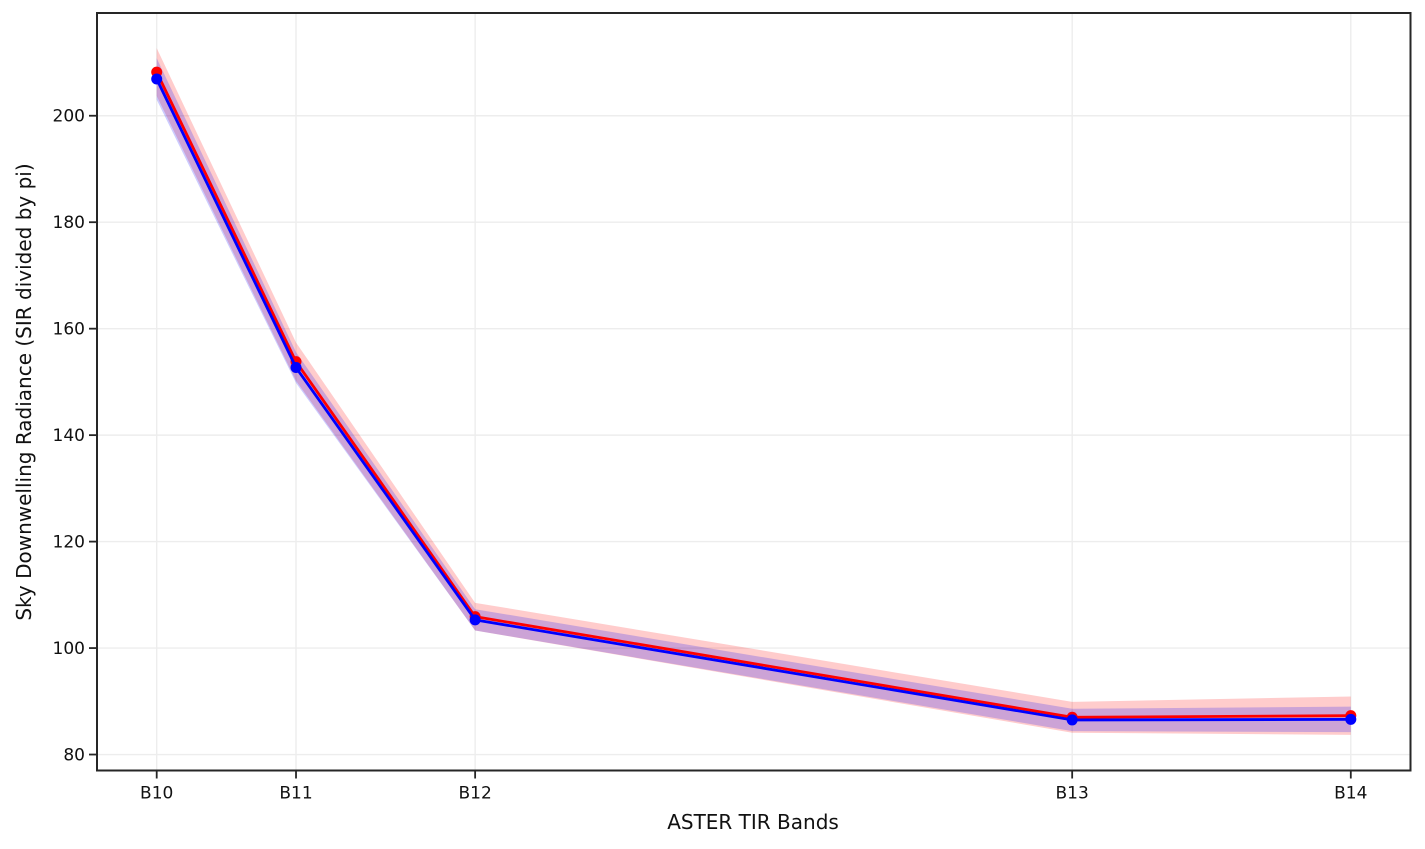 This screenshot has width=1425, height=849. Describe the element at coordinates (69, 649) in the screenshot. I see `y-tick-label-100: 100` at that location.